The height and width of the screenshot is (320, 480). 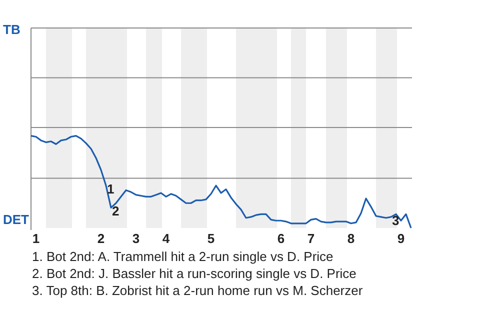 What do you see at coordinates (351, 238) in the screenshot?
I see `x-tick-label: 8` at bounding box center [351, 238].